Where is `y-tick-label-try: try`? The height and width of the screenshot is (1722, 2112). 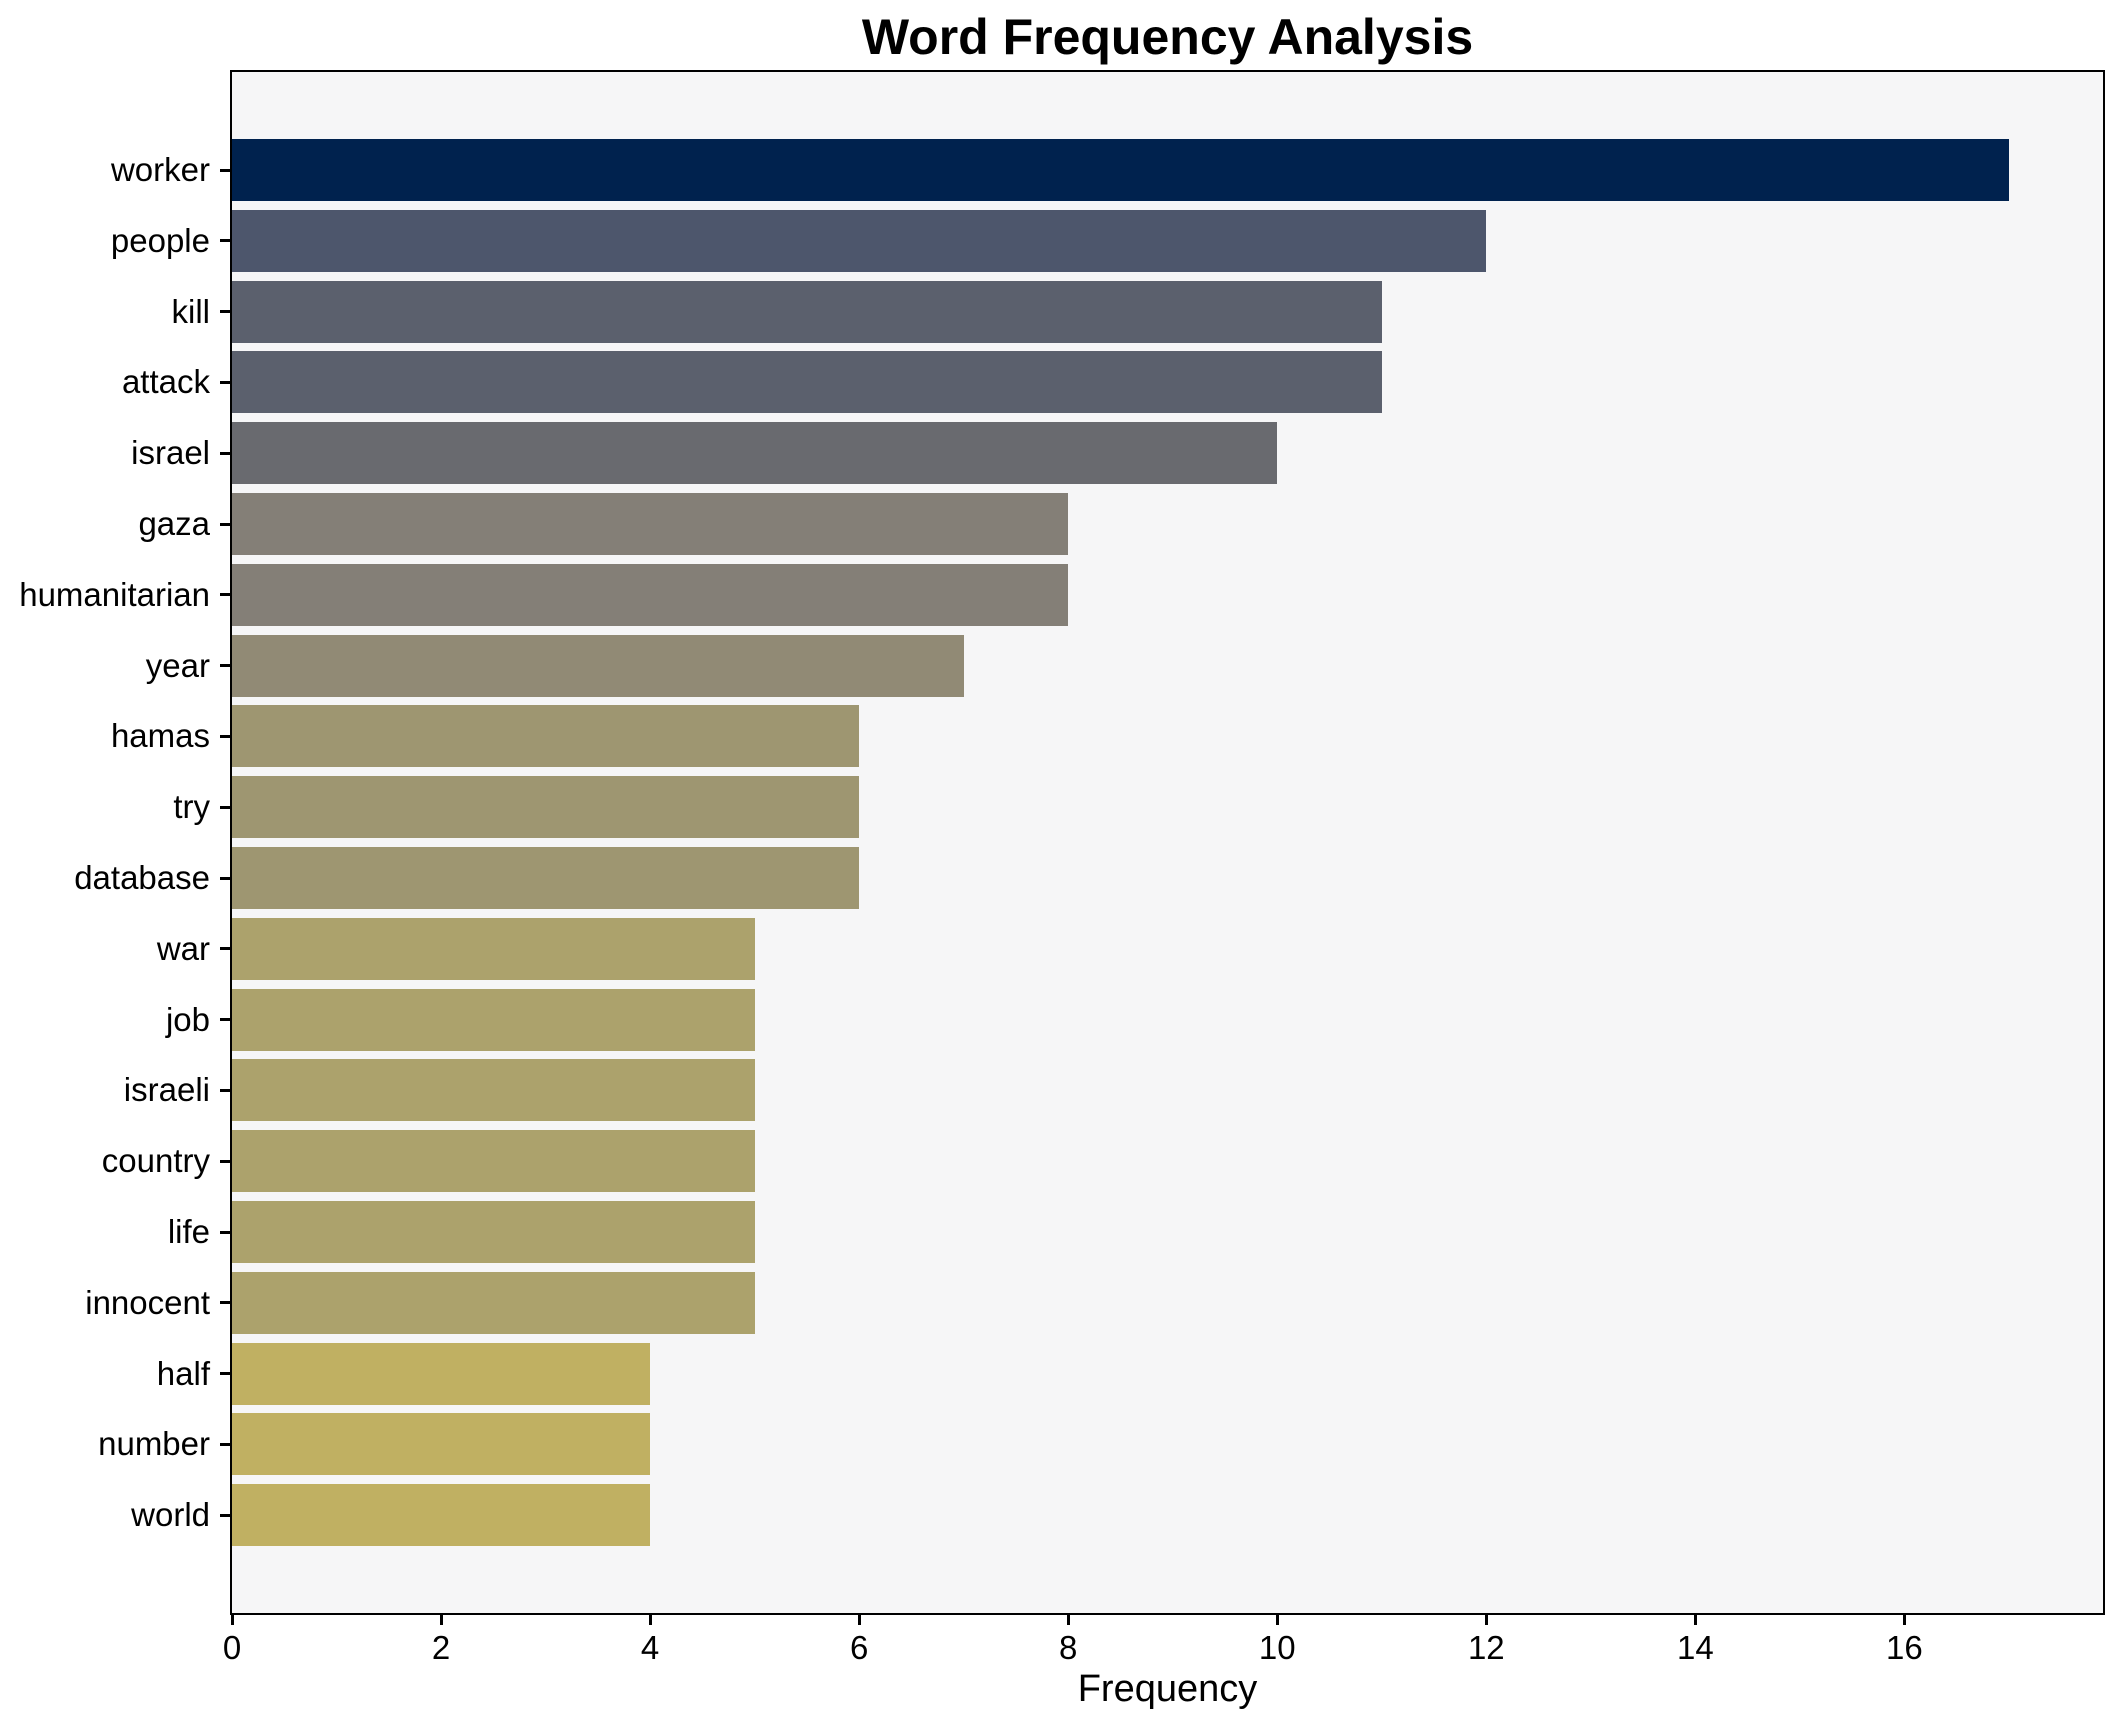 y-tick-label-try: try is located at coordinates (191, 807).